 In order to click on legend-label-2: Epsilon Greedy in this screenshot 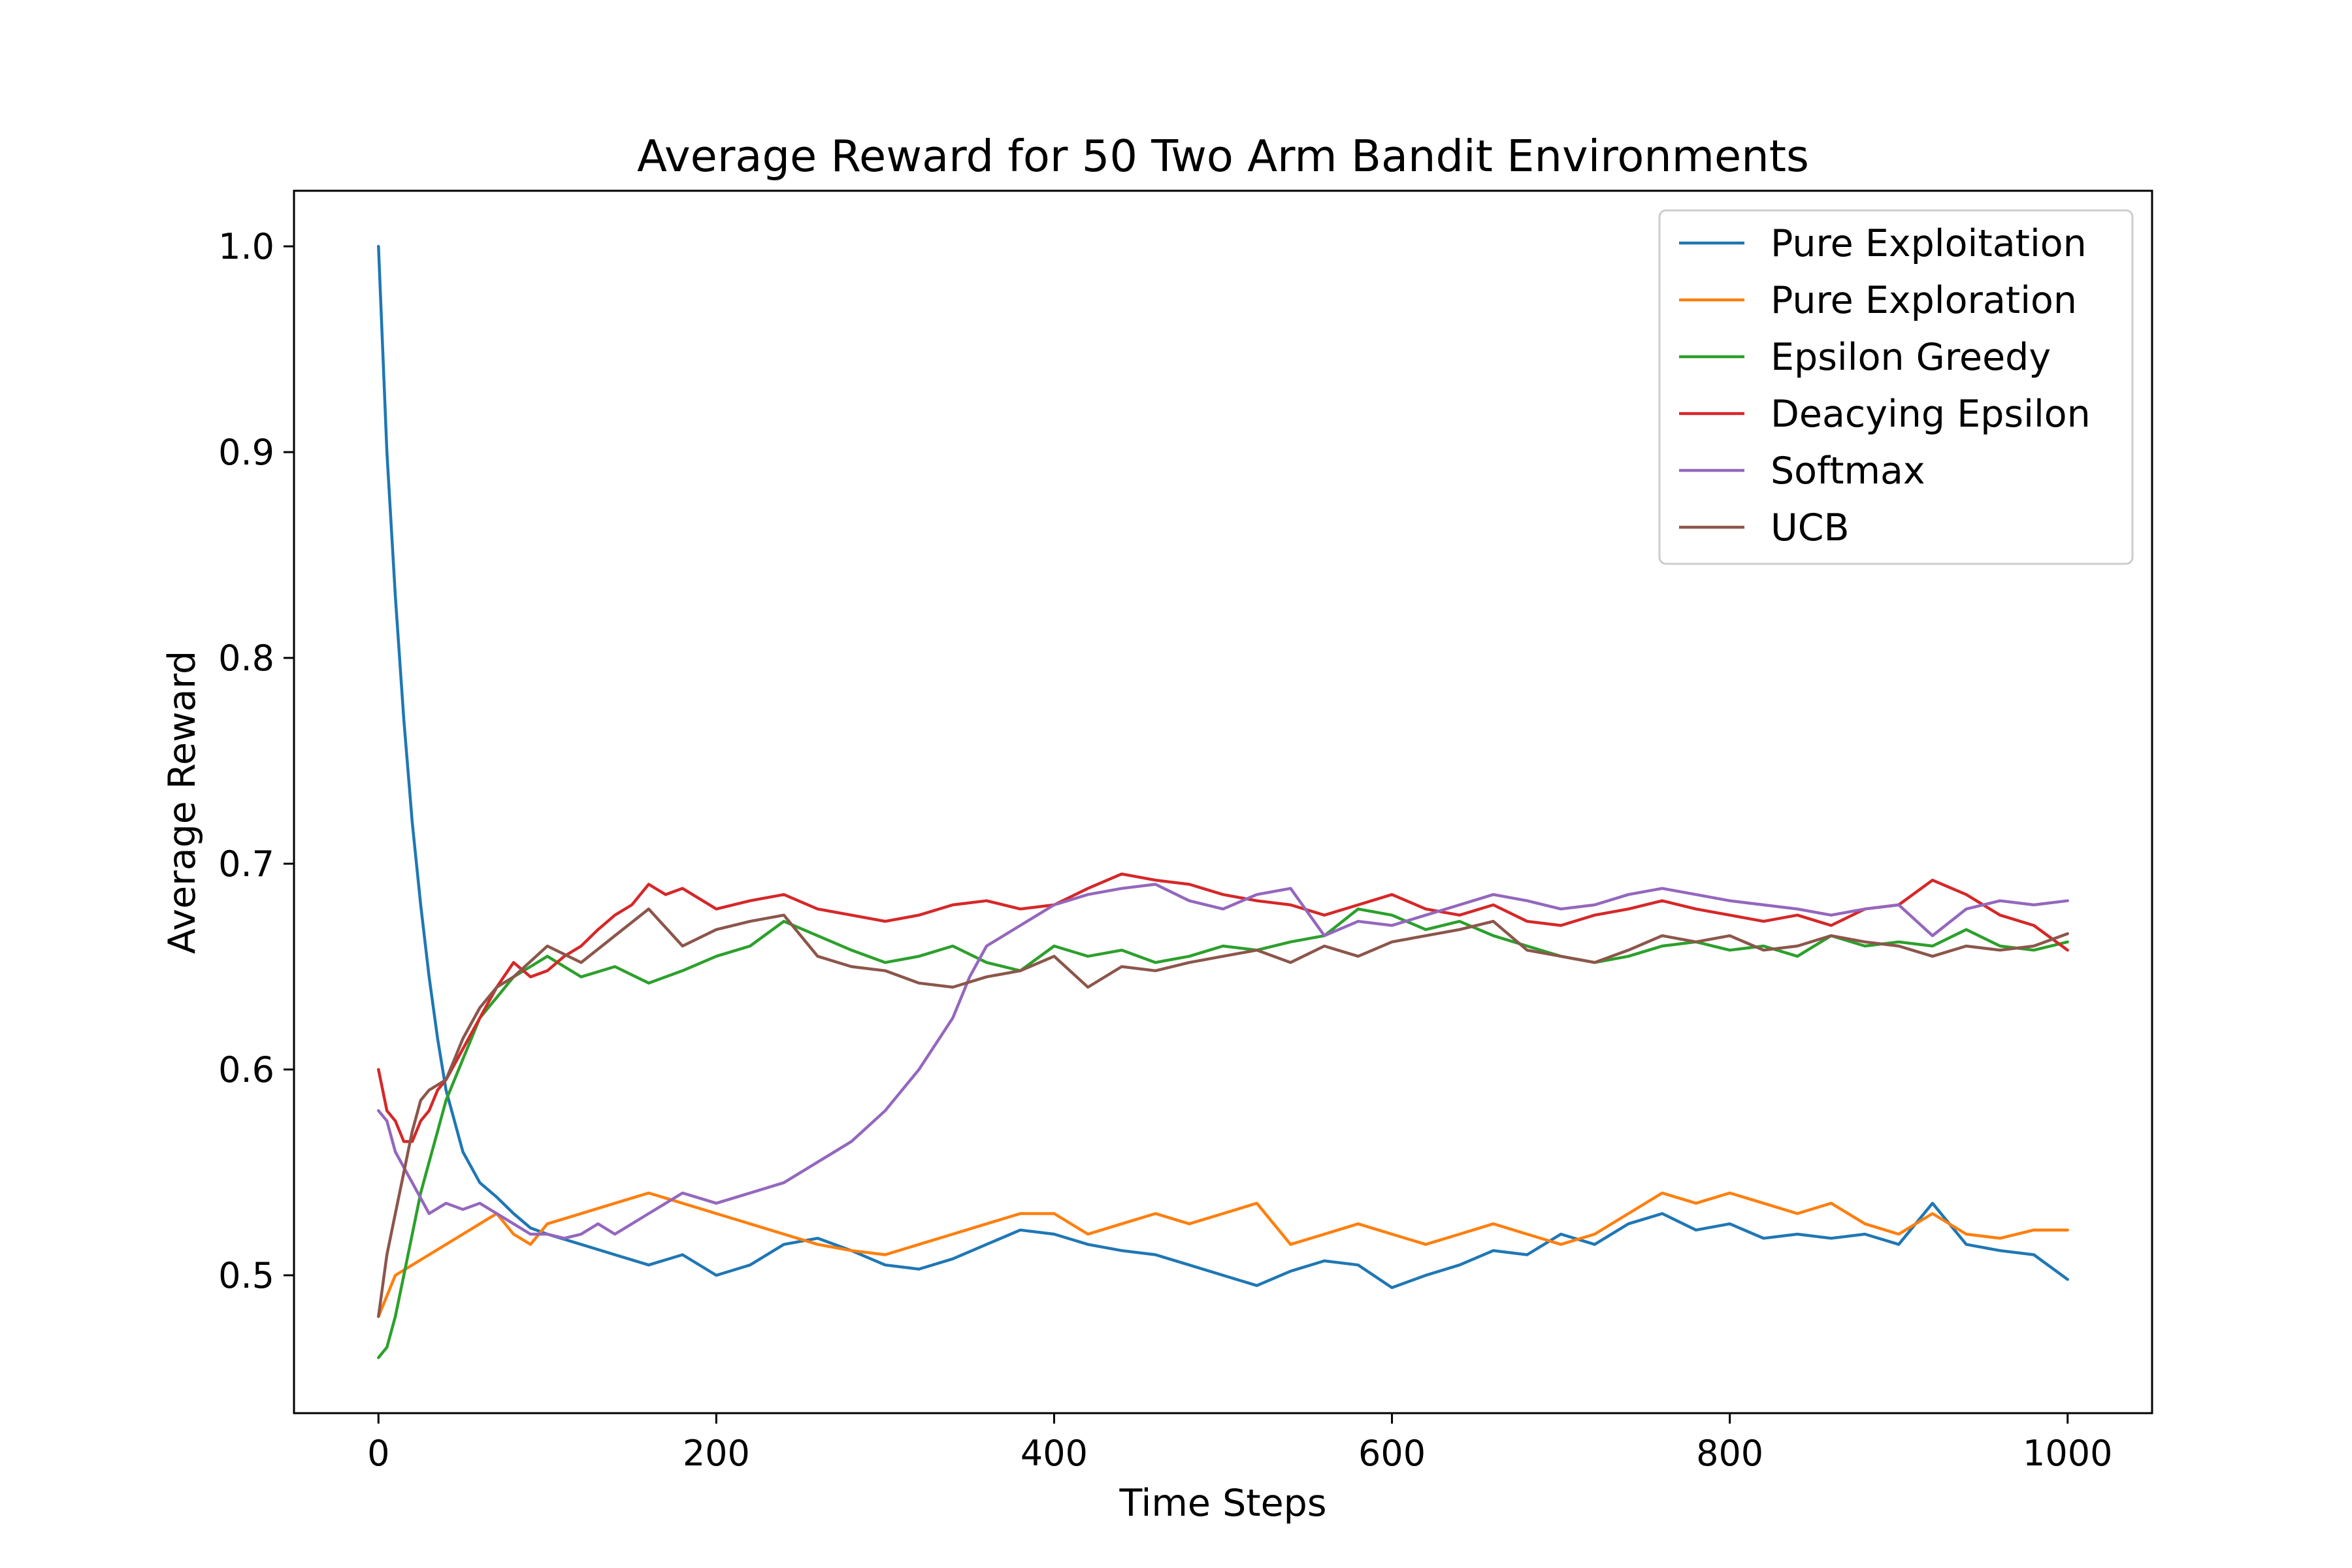, I will do `click(1911, 357)`.